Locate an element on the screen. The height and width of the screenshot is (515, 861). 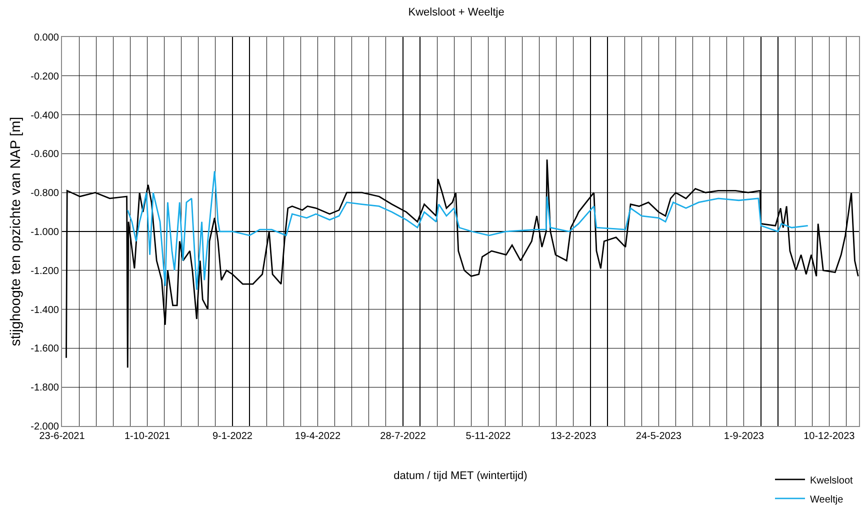
y-tick-label: -1.800 is located at coordinates (45, 388).